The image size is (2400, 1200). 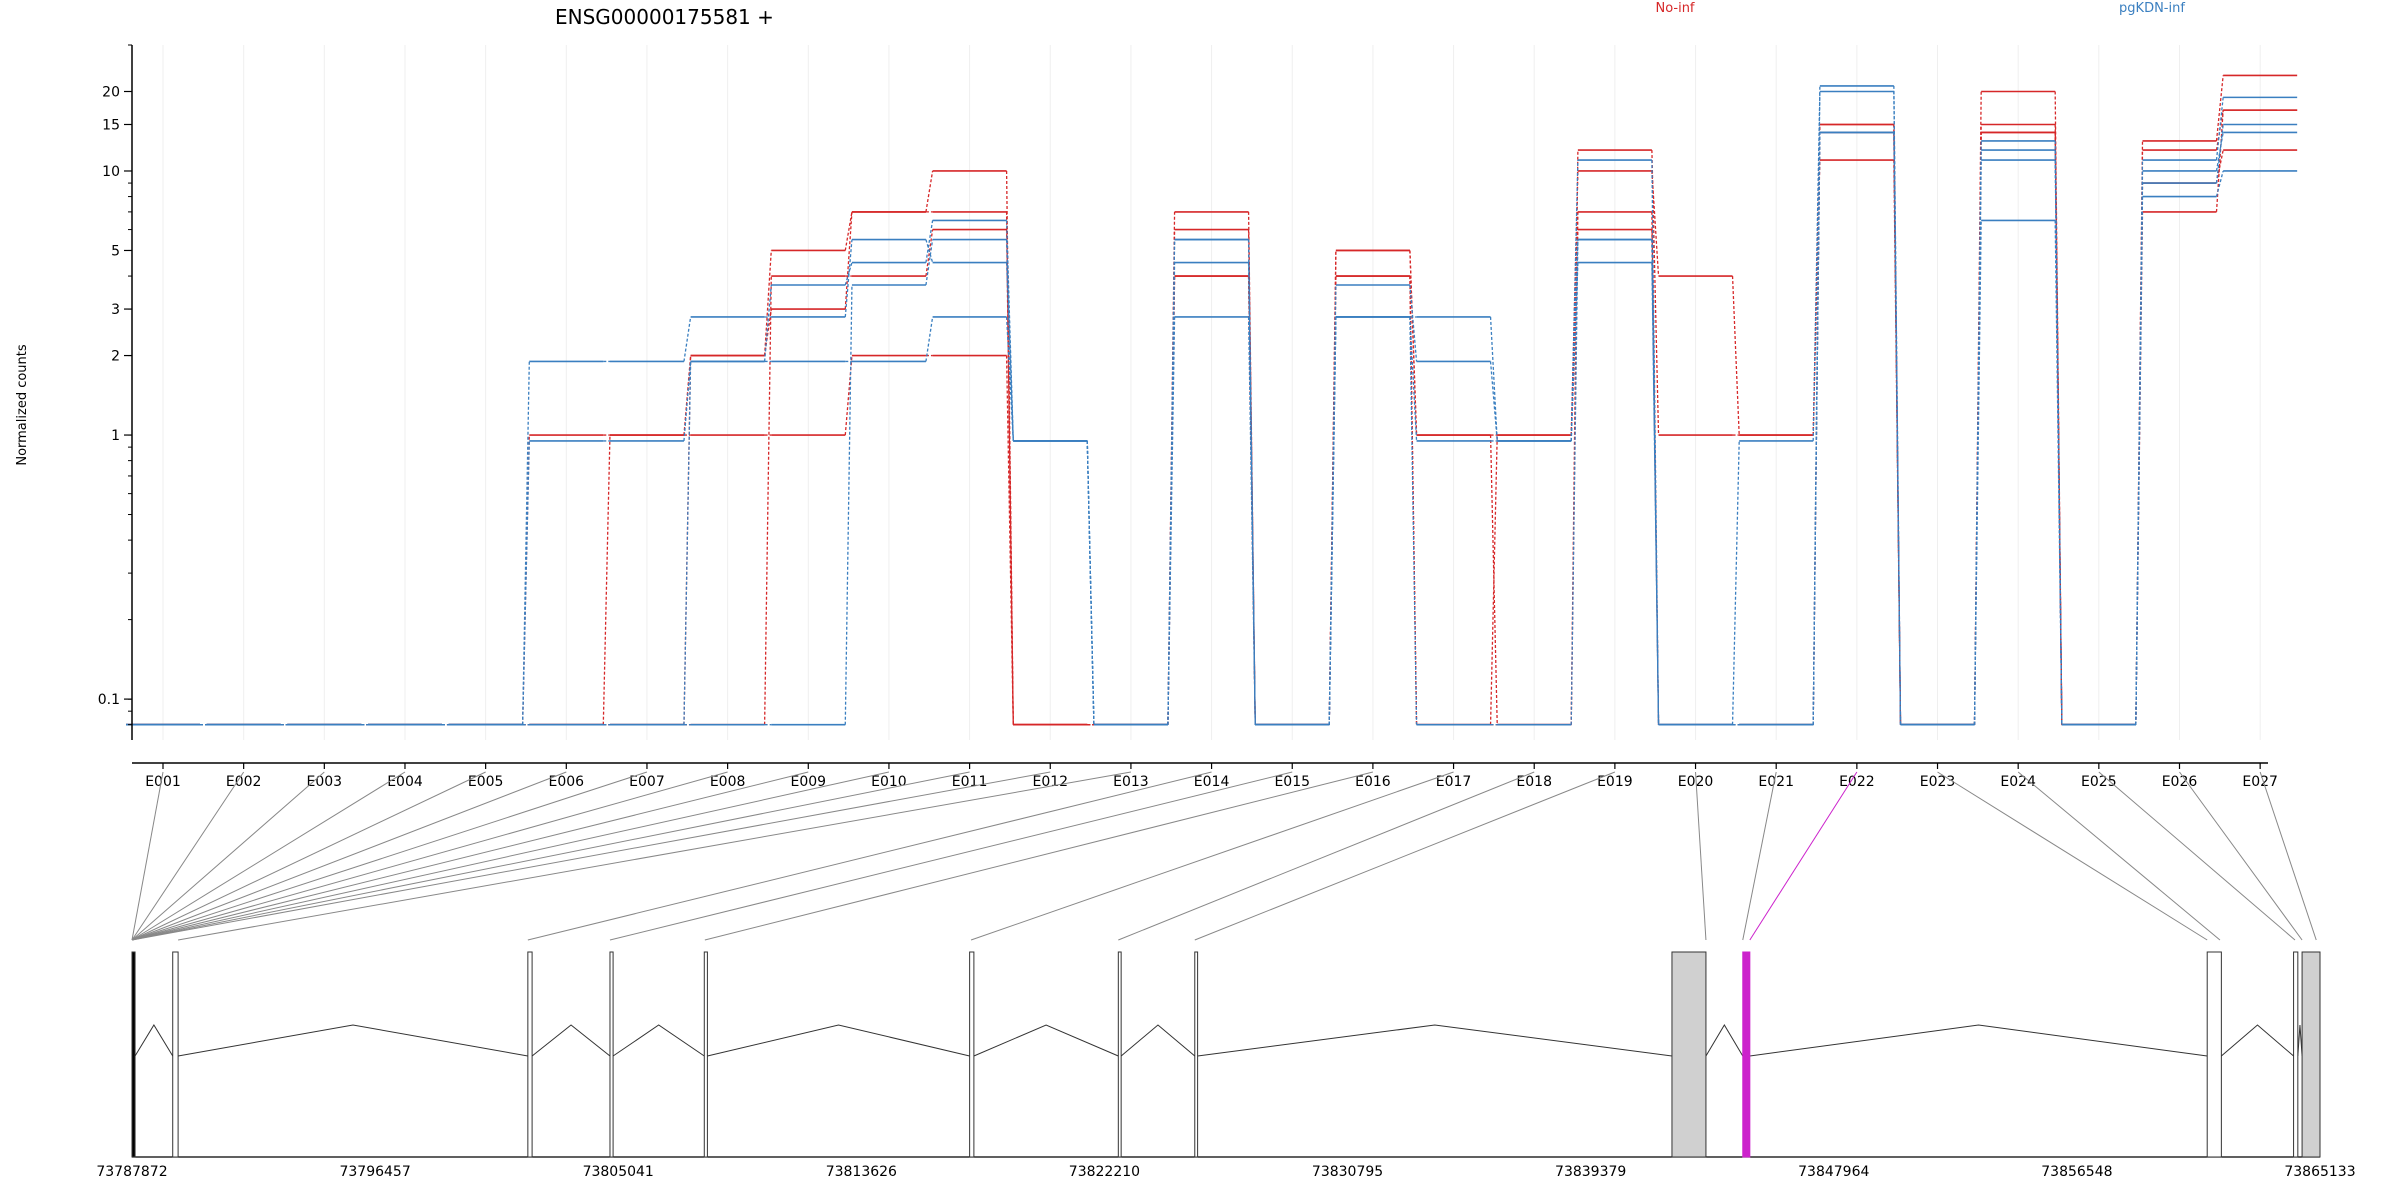 What do you see at coordinates (131, 1172) in the screenshot?
I see `coordinate-label-1: 73787872` at bounding box center [131, 1172].